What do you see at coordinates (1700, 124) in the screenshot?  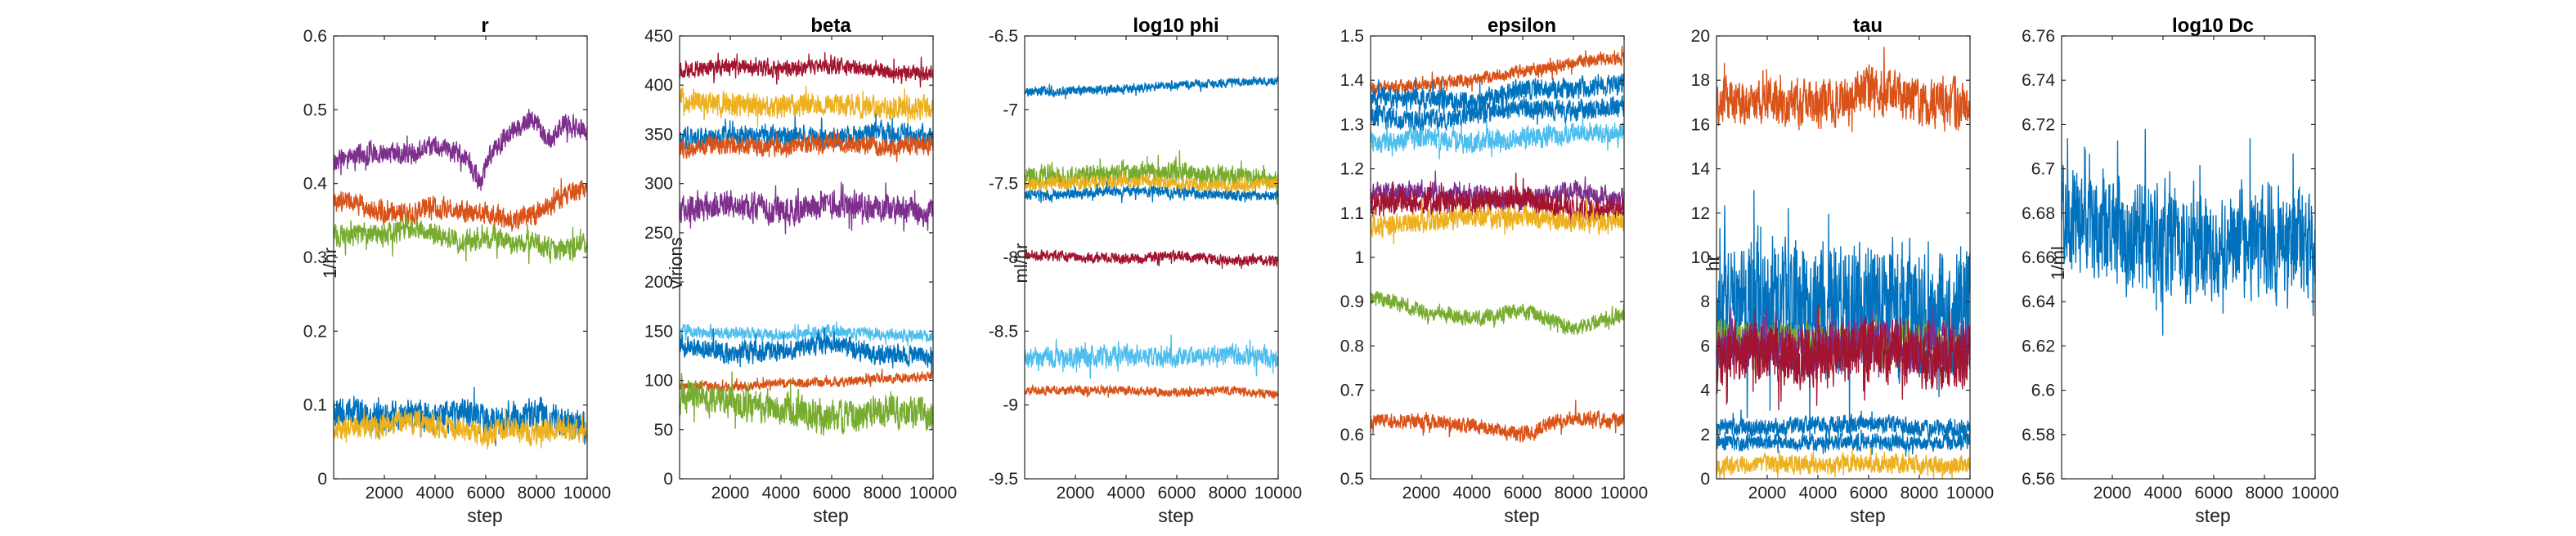 I see `y-tick-label: 16` at bounding box center [1700, 124].